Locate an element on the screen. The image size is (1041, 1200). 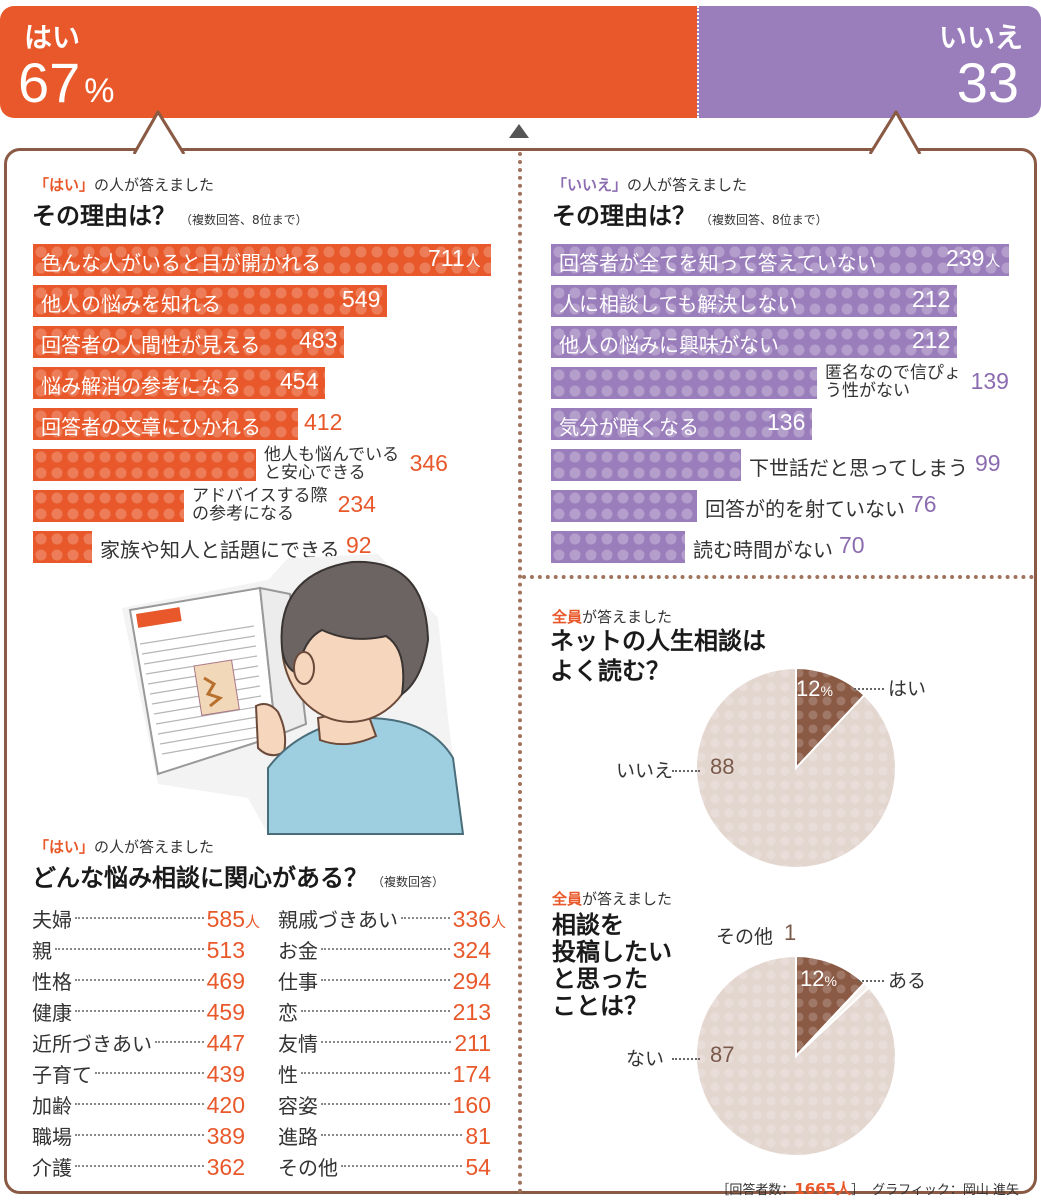
interest-value: 160人 is located at coordinates (471, 1105).